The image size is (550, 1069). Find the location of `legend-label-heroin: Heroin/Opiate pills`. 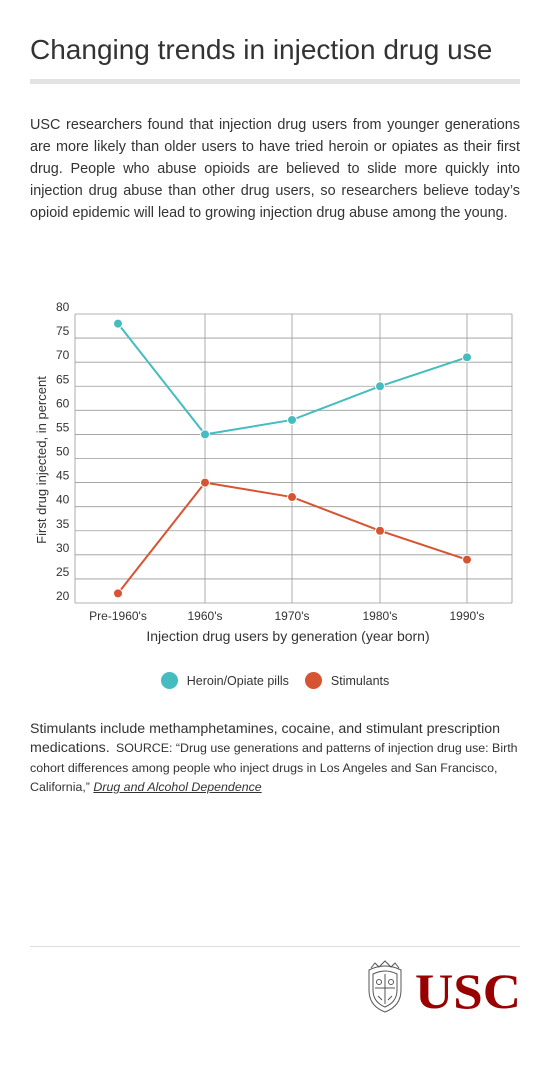

legend-label-heroin: Heroin/Opiate pills is located at coordinates (237, 680).